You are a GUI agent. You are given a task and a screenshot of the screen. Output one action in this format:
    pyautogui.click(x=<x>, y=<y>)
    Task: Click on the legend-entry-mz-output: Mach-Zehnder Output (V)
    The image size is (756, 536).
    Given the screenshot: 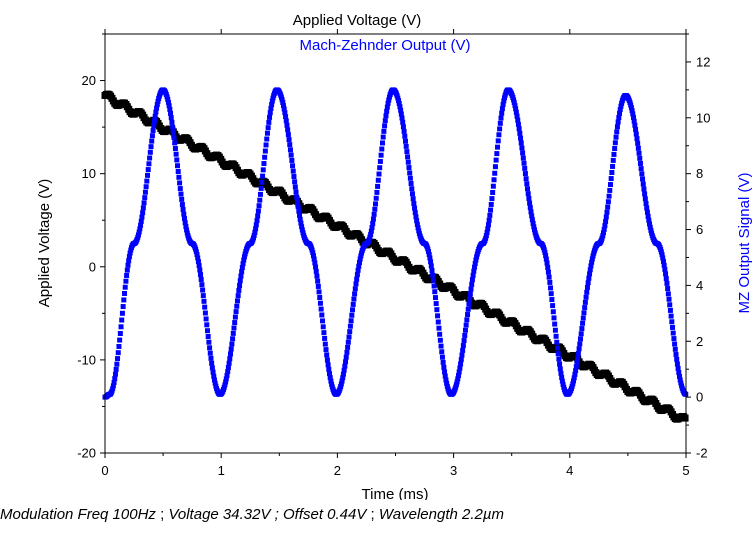 What is the action you would take?
    pyautogui.click(x=385, y=45)
    